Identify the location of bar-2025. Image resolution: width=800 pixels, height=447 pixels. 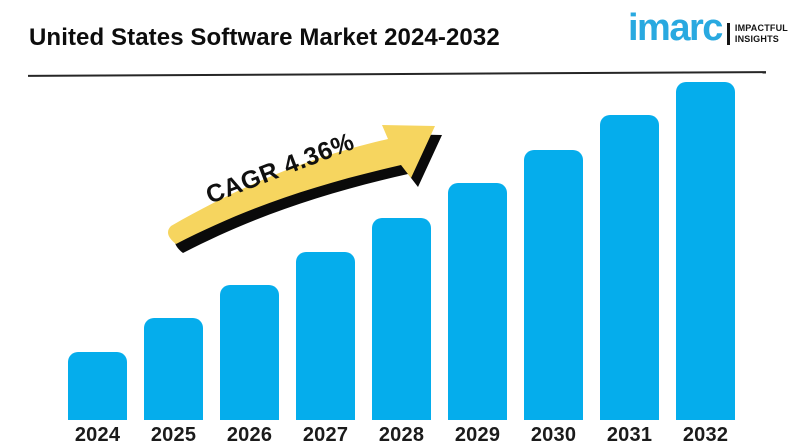
(173, 369).